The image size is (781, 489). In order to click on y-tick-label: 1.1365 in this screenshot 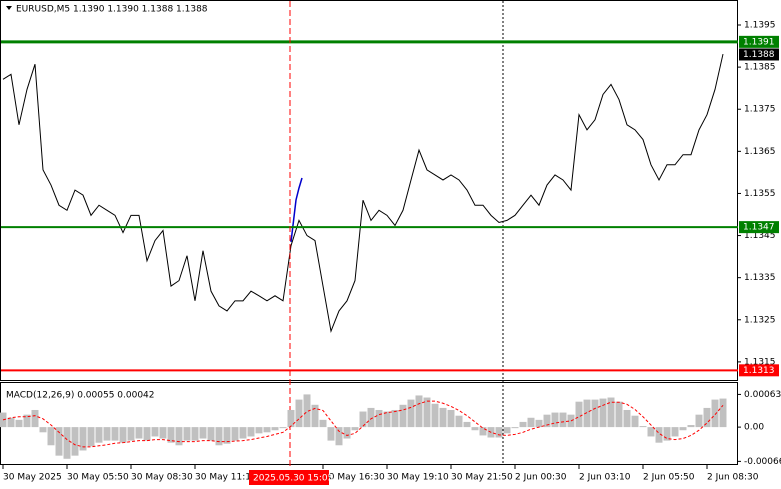, I will do `click(760, 152)`.